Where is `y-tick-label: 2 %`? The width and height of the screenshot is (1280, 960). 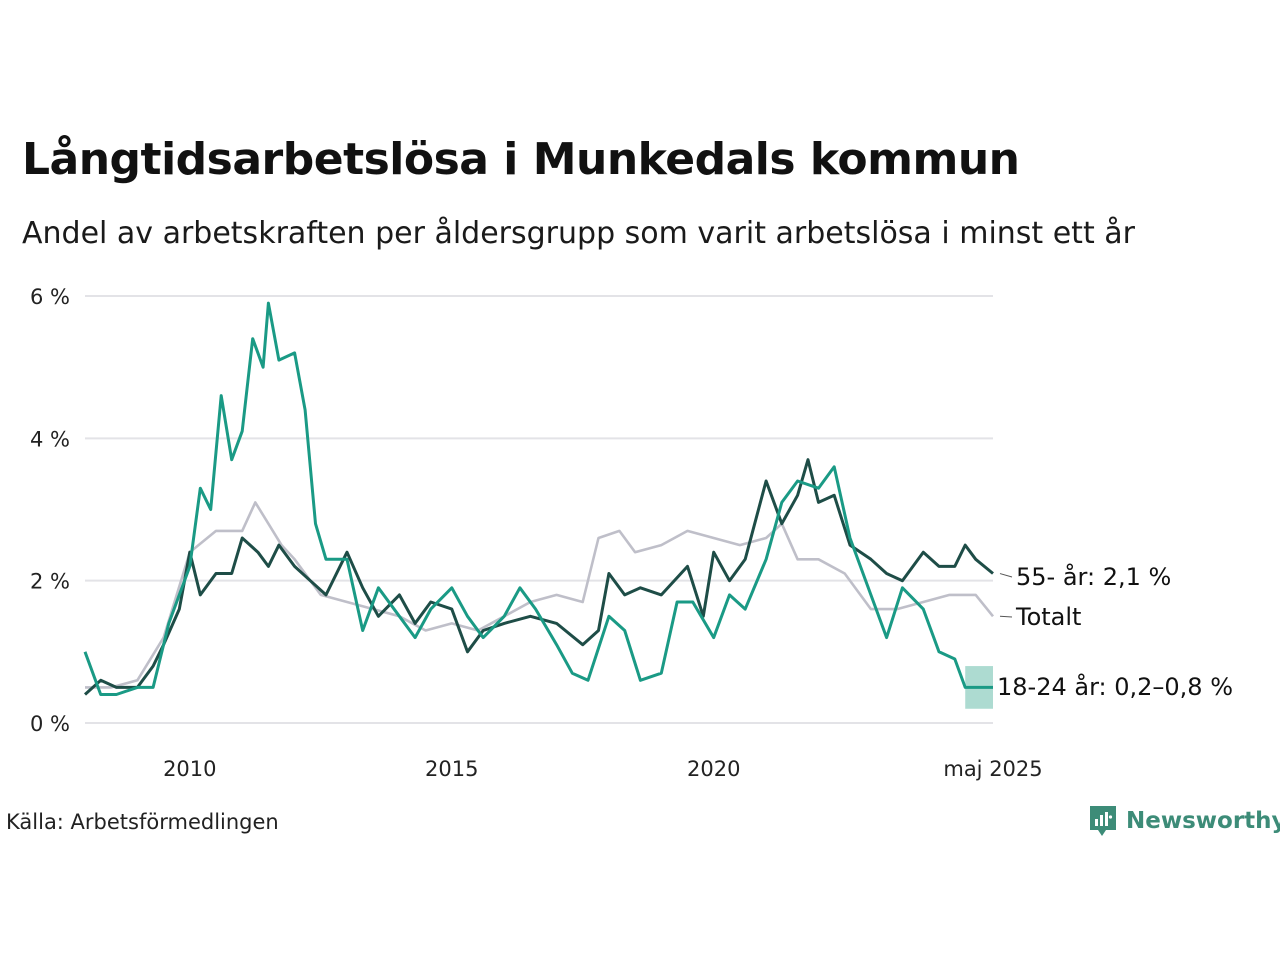 y-tick-label: 2 % is located at coordinates (50, 582).